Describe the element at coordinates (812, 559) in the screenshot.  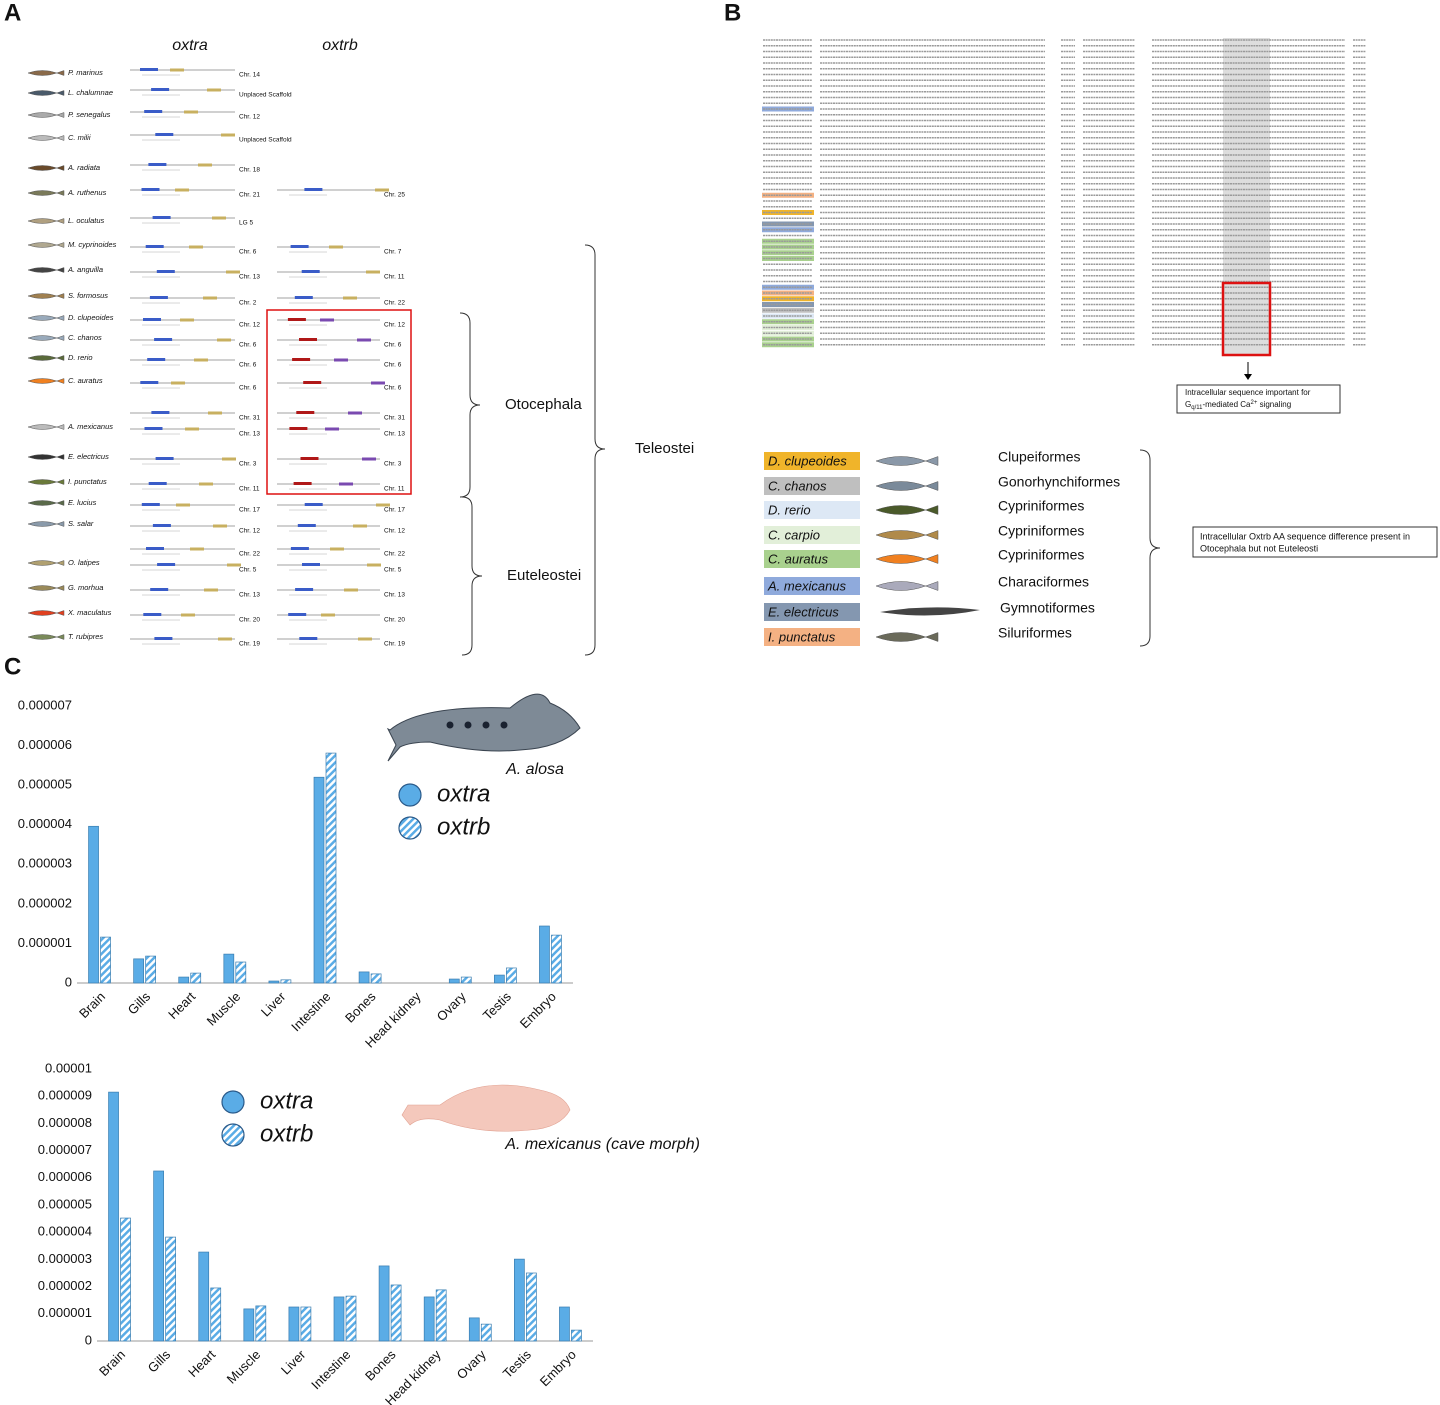
I see `species-box` at that location.